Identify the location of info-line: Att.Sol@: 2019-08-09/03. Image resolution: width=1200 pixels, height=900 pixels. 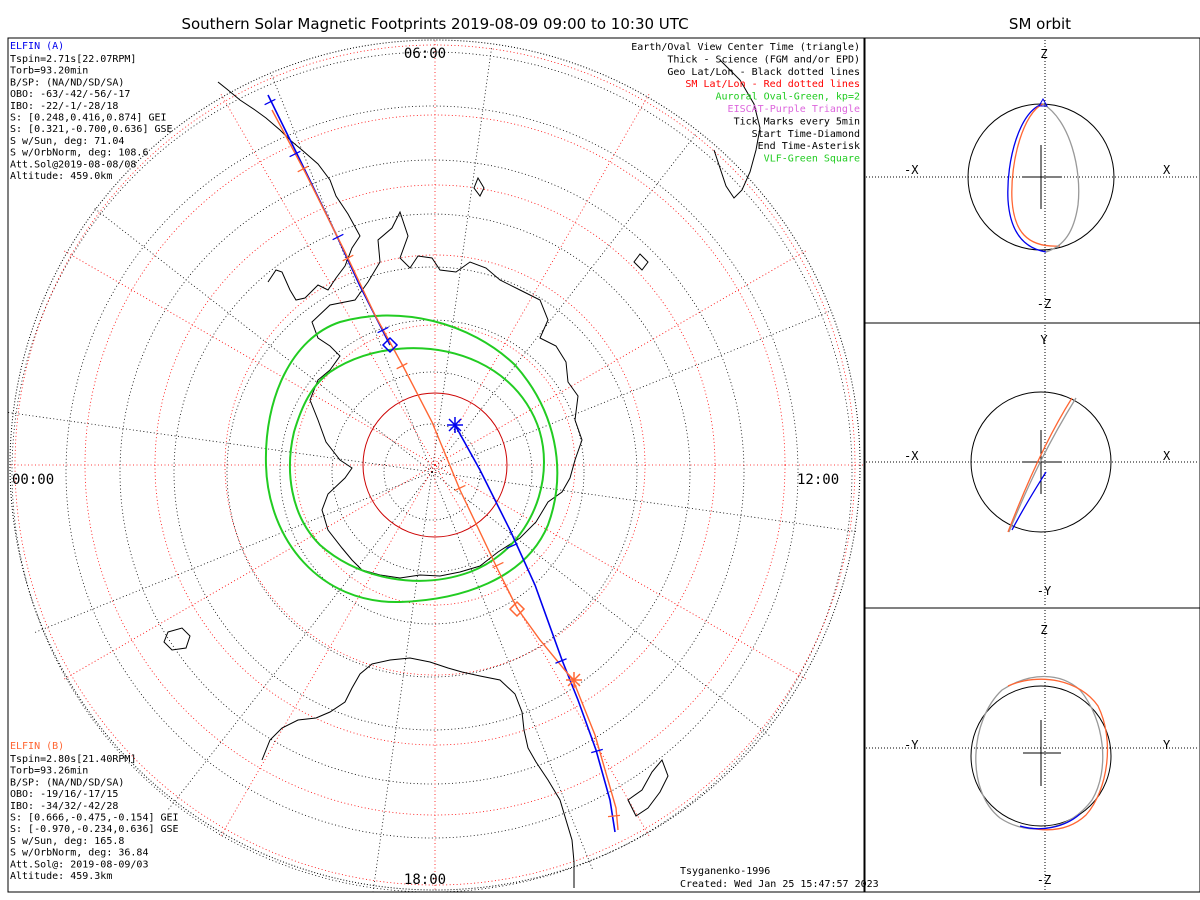
(79, 864).